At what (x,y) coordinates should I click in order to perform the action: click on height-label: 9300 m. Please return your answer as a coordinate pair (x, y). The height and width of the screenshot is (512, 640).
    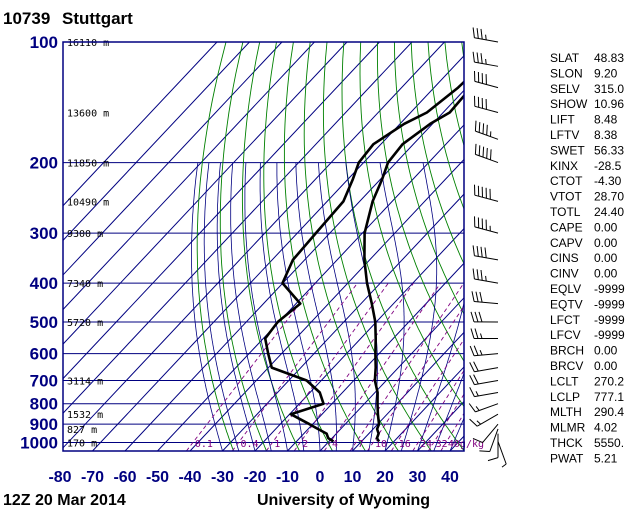
    Looking at the image, I should click on (85, 234).